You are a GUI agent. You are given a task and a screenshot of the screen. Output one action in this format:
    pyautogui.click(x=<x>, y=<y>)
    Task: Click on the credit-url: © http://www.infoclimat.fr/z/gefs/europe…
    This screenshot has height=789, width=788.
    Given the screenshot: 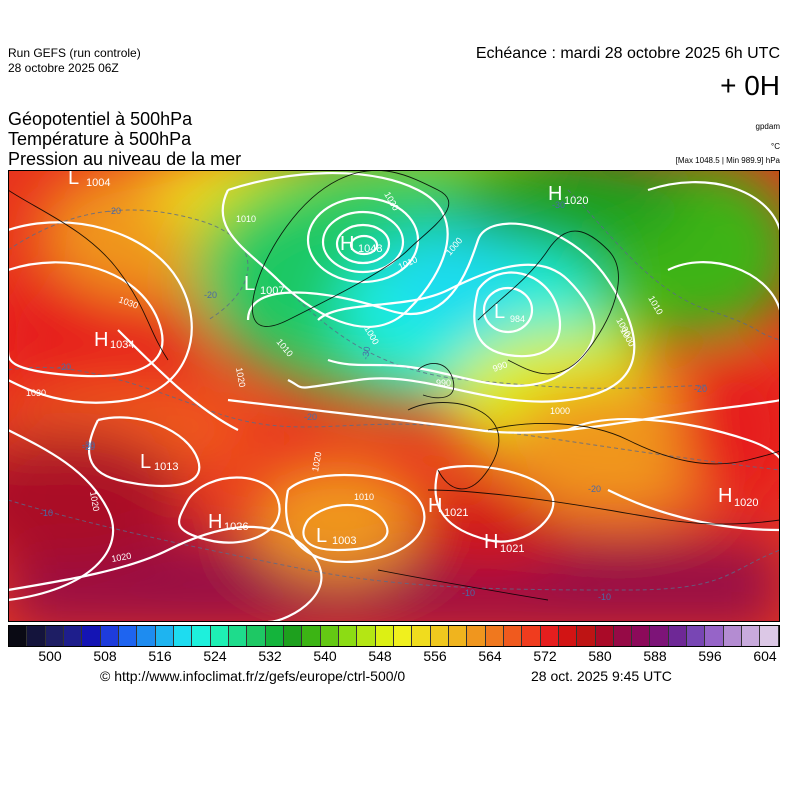 What is the action you would take?
    pyautogui.click(x=253, y=676)
    